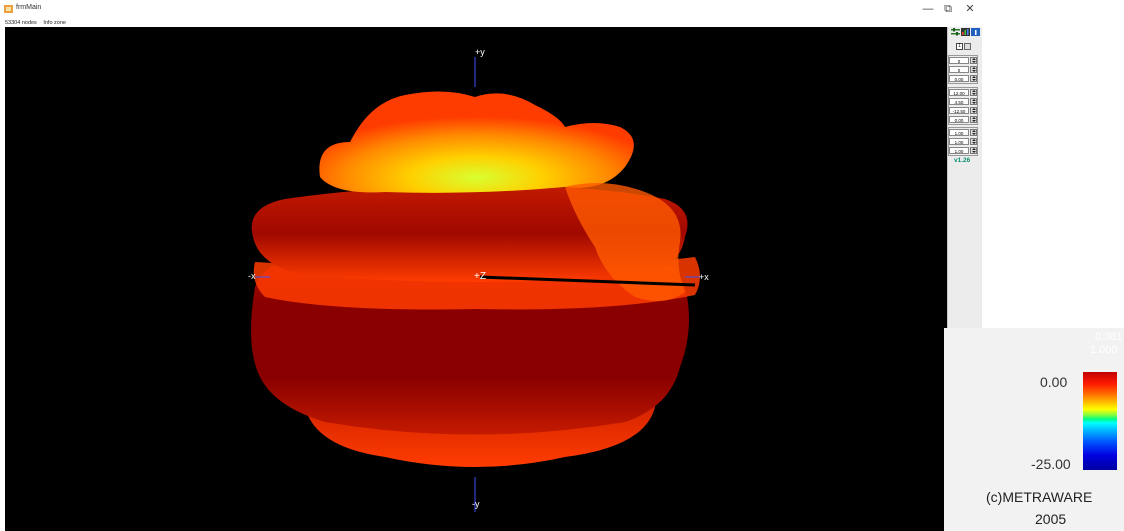  What do you see at coordinates (962, 160) in the screenshot?
I see `version-label: v1.26` at bounding box center [962, 160].